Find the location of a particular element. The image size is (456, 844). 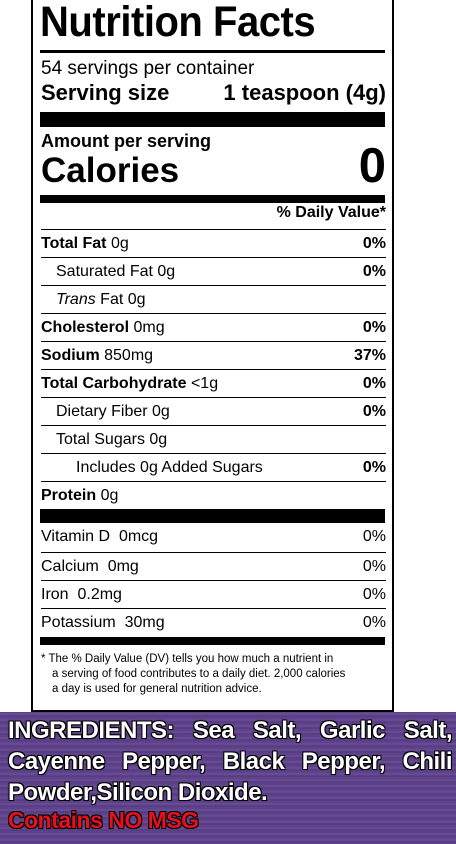

nutrient-row-sodium: Sodium 850mg 37% is located at coordinates (213, 355).